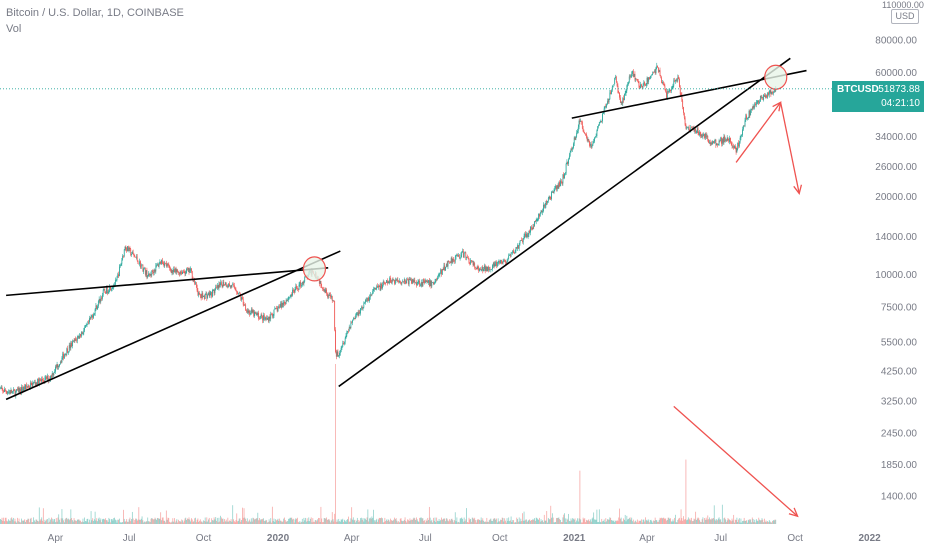 Image resolution: width=932 pixels, height=550 pixels. What do you see at coordinates (95, 13) in the screenshot?
I see `symbol-title: Bitcoin / U.S. Dollar, 1D, COINBASE` at bounding box center [95, 13].